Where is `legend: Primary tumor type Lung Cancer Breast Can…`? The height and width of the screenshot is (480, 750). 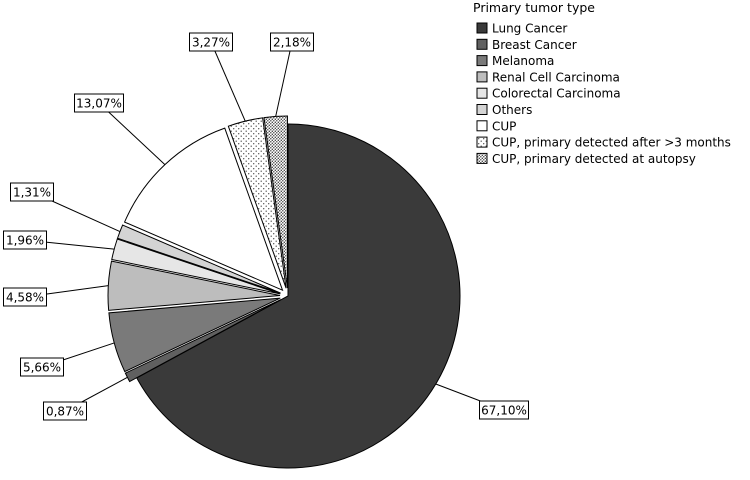 legend: Primary tumor type Lung Cancer Breast Can… is located at coordinates (602, 83).